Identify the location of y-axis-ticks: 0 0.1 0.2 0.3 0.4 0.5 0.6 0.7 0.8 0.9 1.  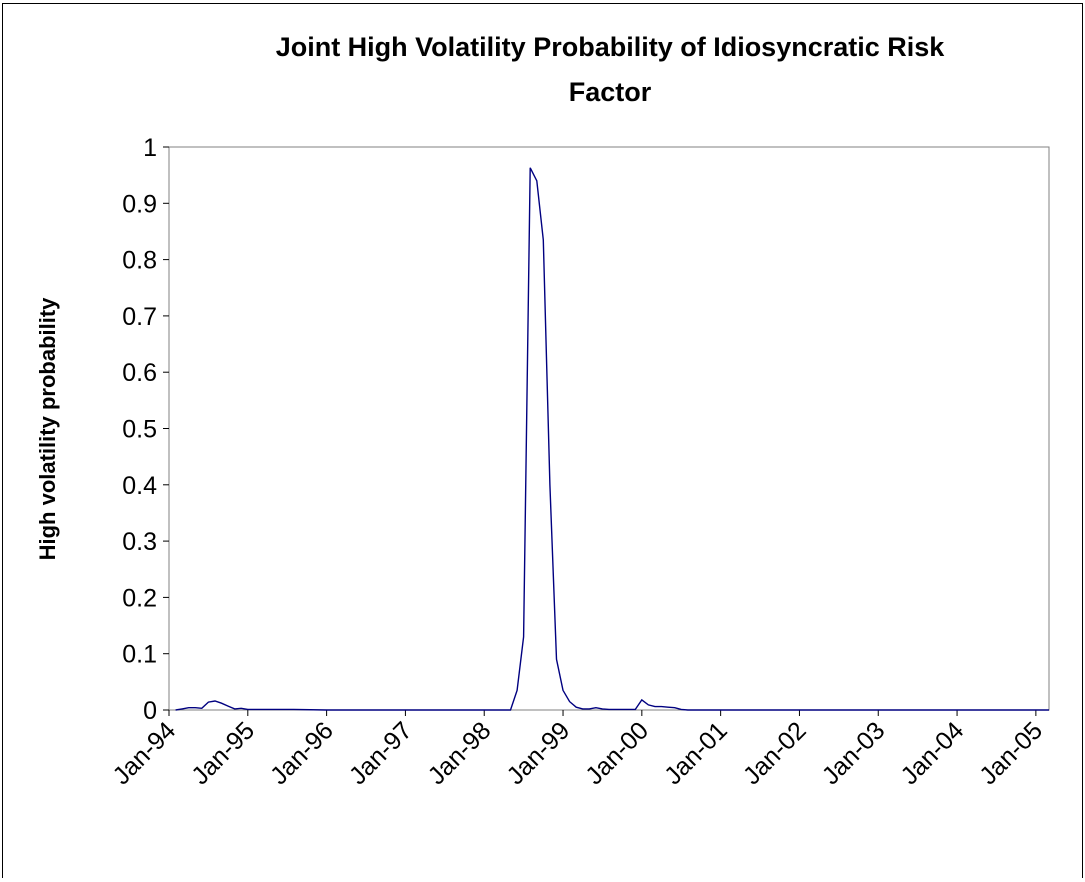
(145, 429).